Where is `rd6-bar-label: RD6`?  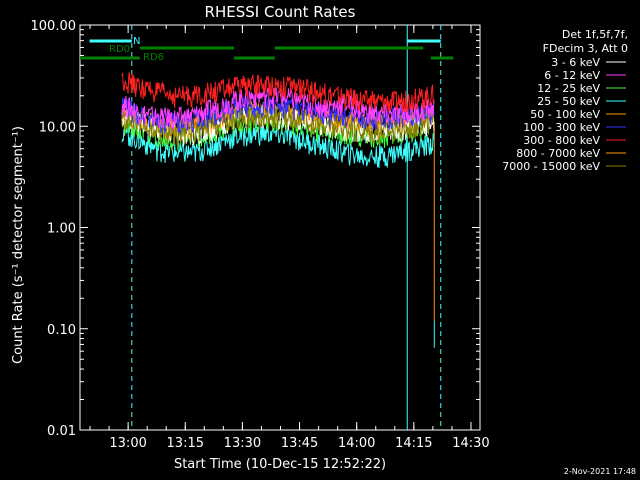 rd6-bar-label: RD6 is located at coordinates (153, 57).